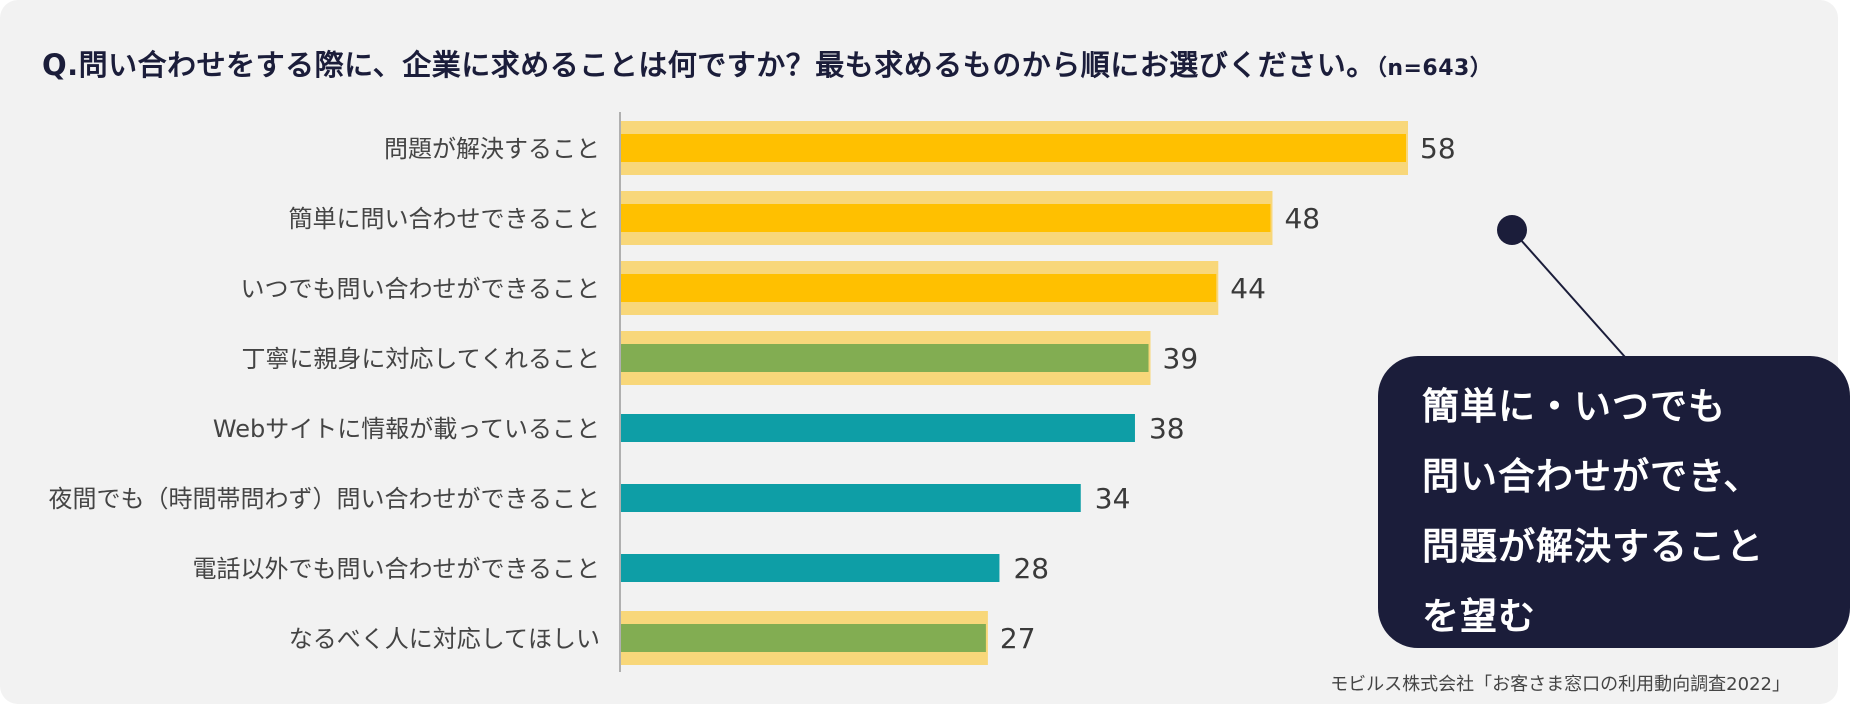  What do you see at coordinates (492, 149) in the screenshot?
I see `category-label: 問題が解決すること` at bounding box center [492, 149].